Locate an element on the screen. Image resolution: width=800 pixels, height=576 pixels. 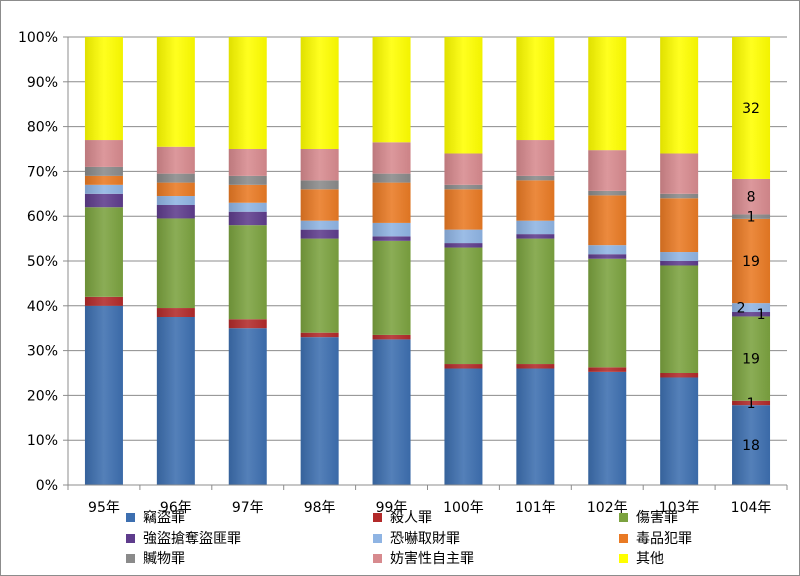
data-label: 1 is located at coordinates (761, 315).